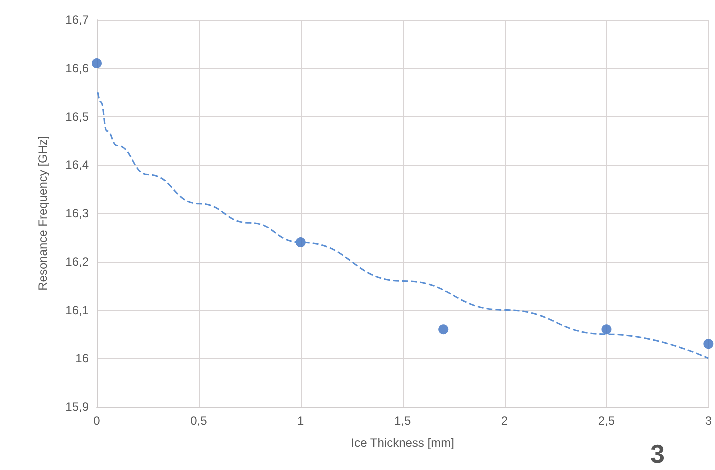 This screenshot has width=715, height=470. What do you see at coordinates (708, 421) in the screenshot?
I see `x-tick-label: 3` at bounding box center [708, 421].